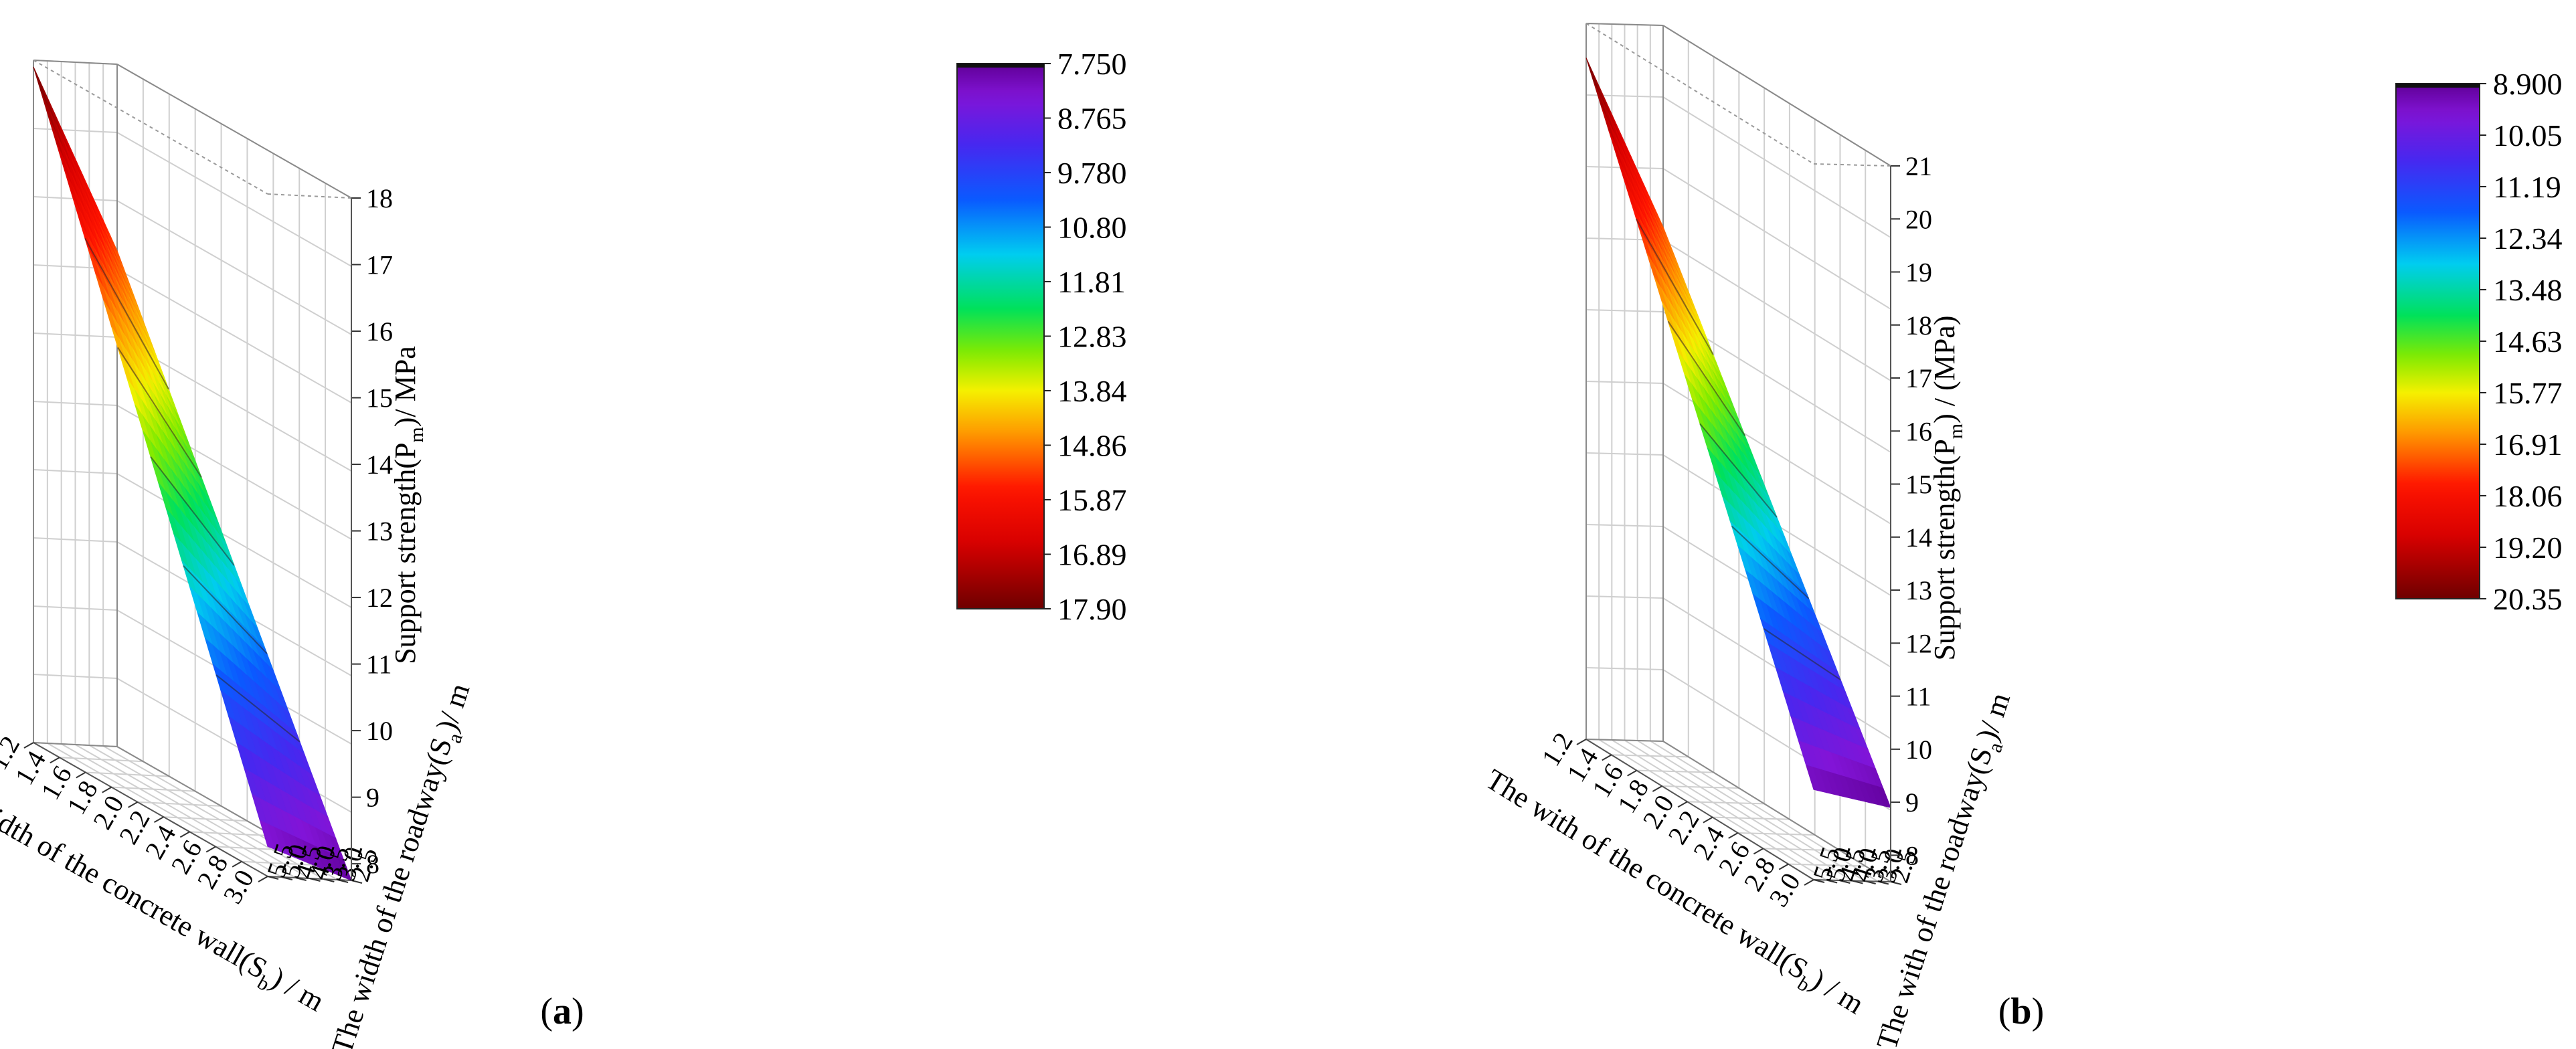 The image size is (2576, 1049). I want to click on panel-label: (a), so click(562, 1011).